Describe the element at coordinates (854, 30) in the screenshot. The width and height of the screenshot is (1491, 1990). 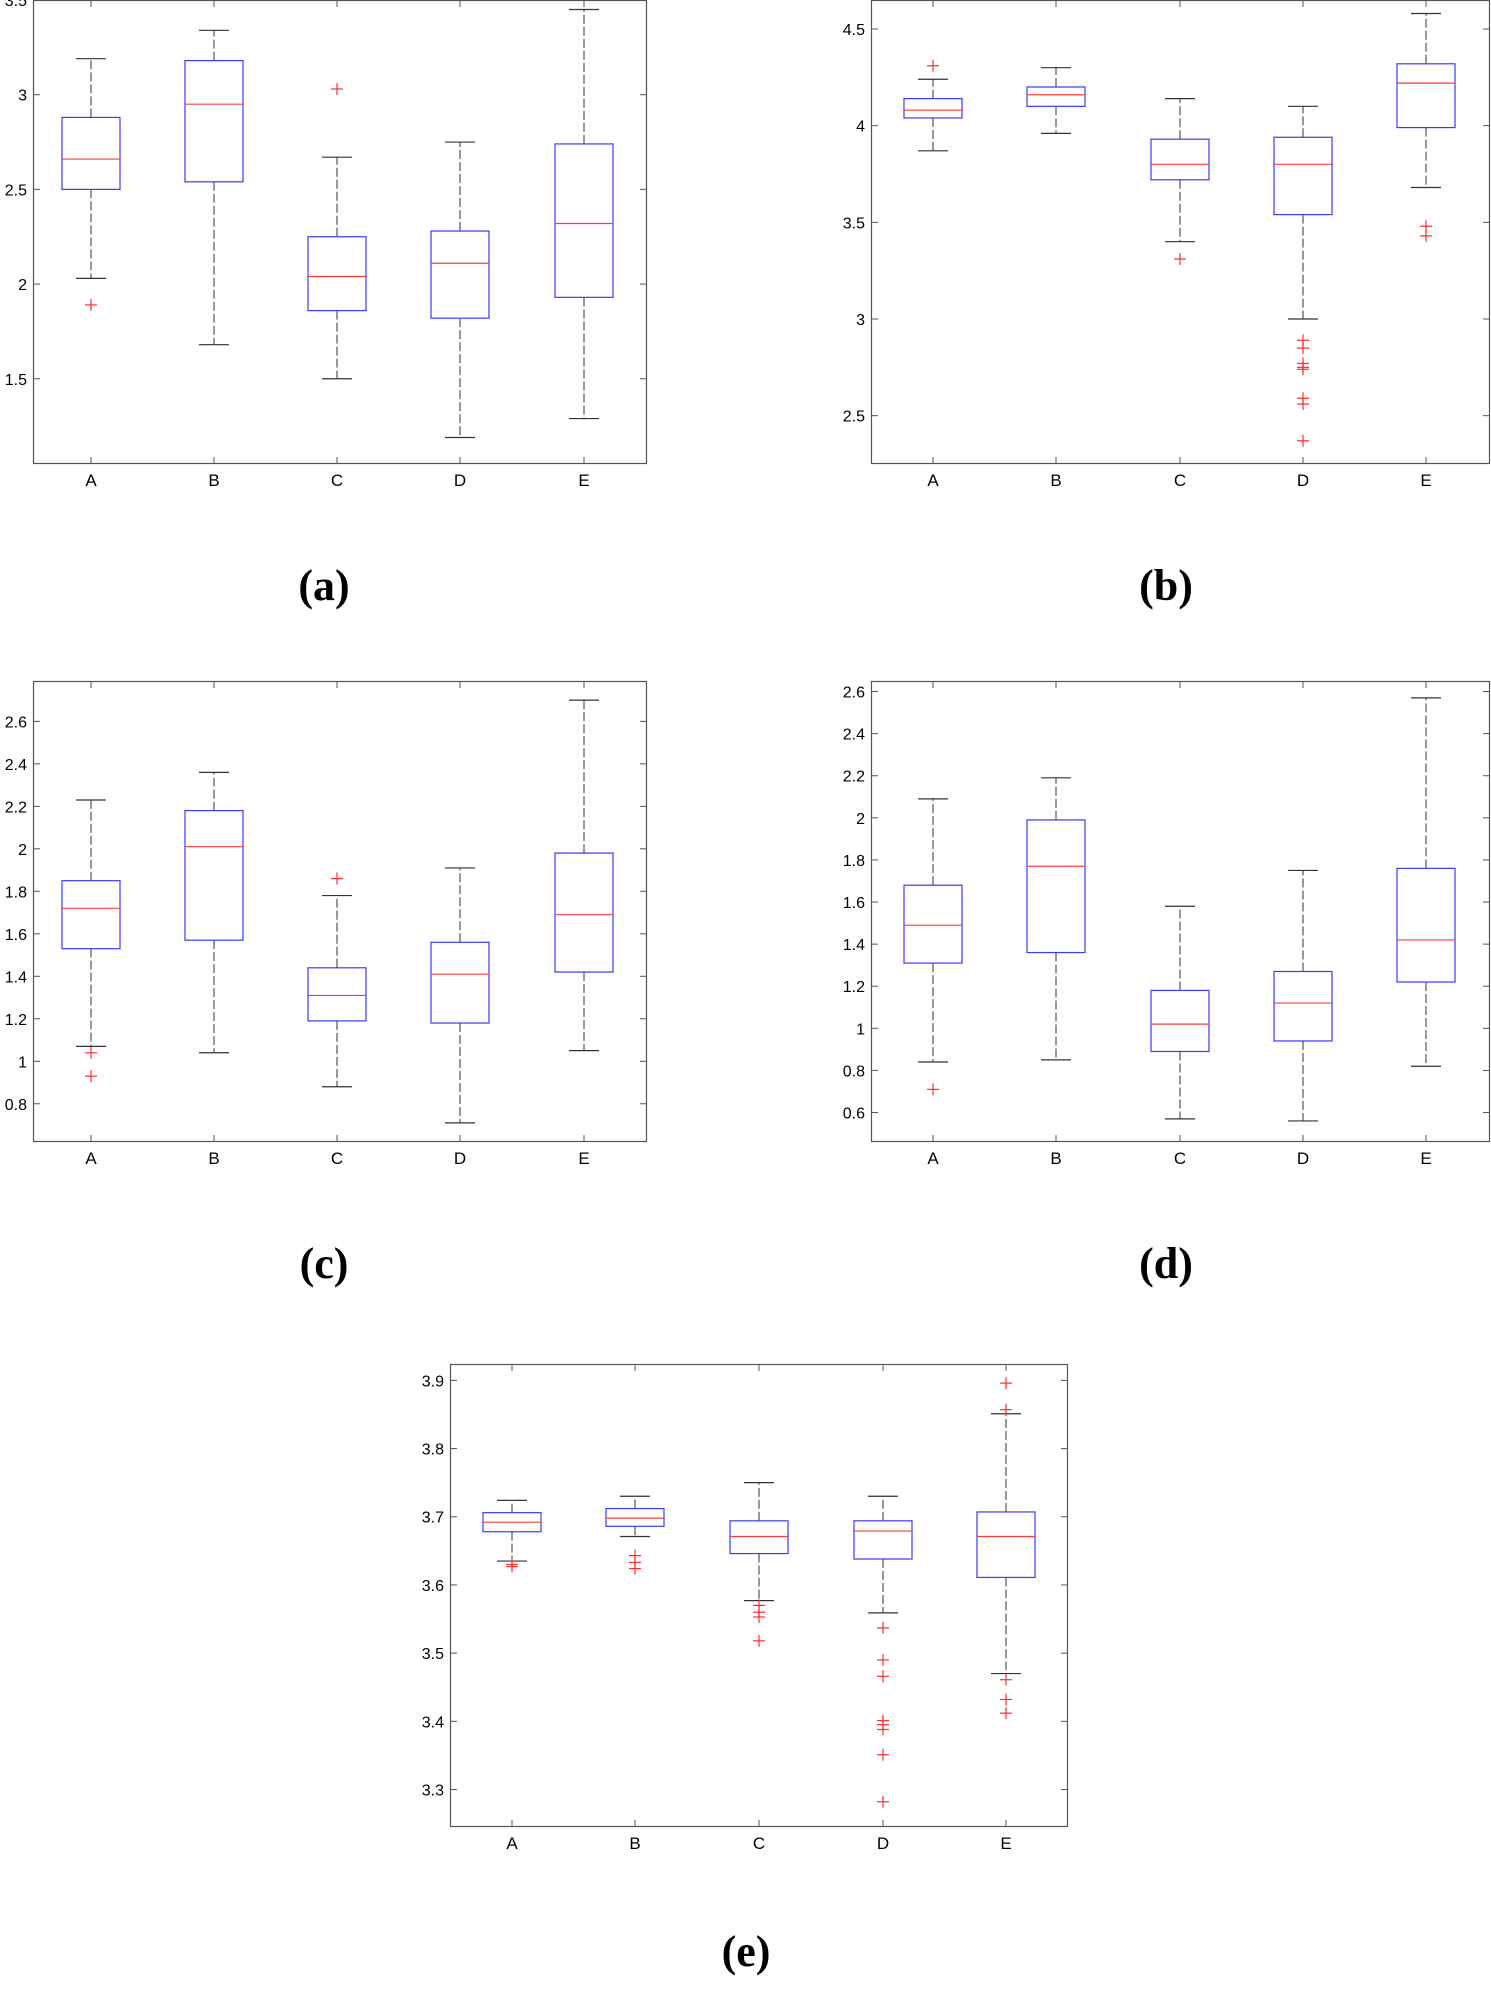
I see `y-tick-label: 4.5` at that location.